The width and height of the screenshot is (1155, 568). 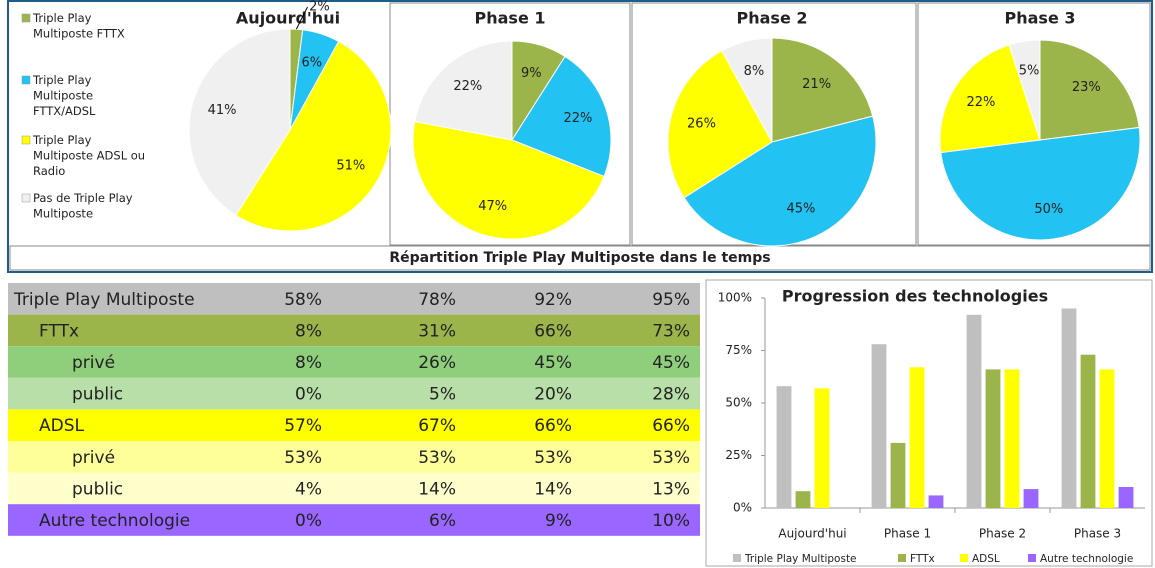 What do you see at coordinates (738, 455) in the screenshot?
I see `y-tick-label: 25%` at bounding box center [738, 455].